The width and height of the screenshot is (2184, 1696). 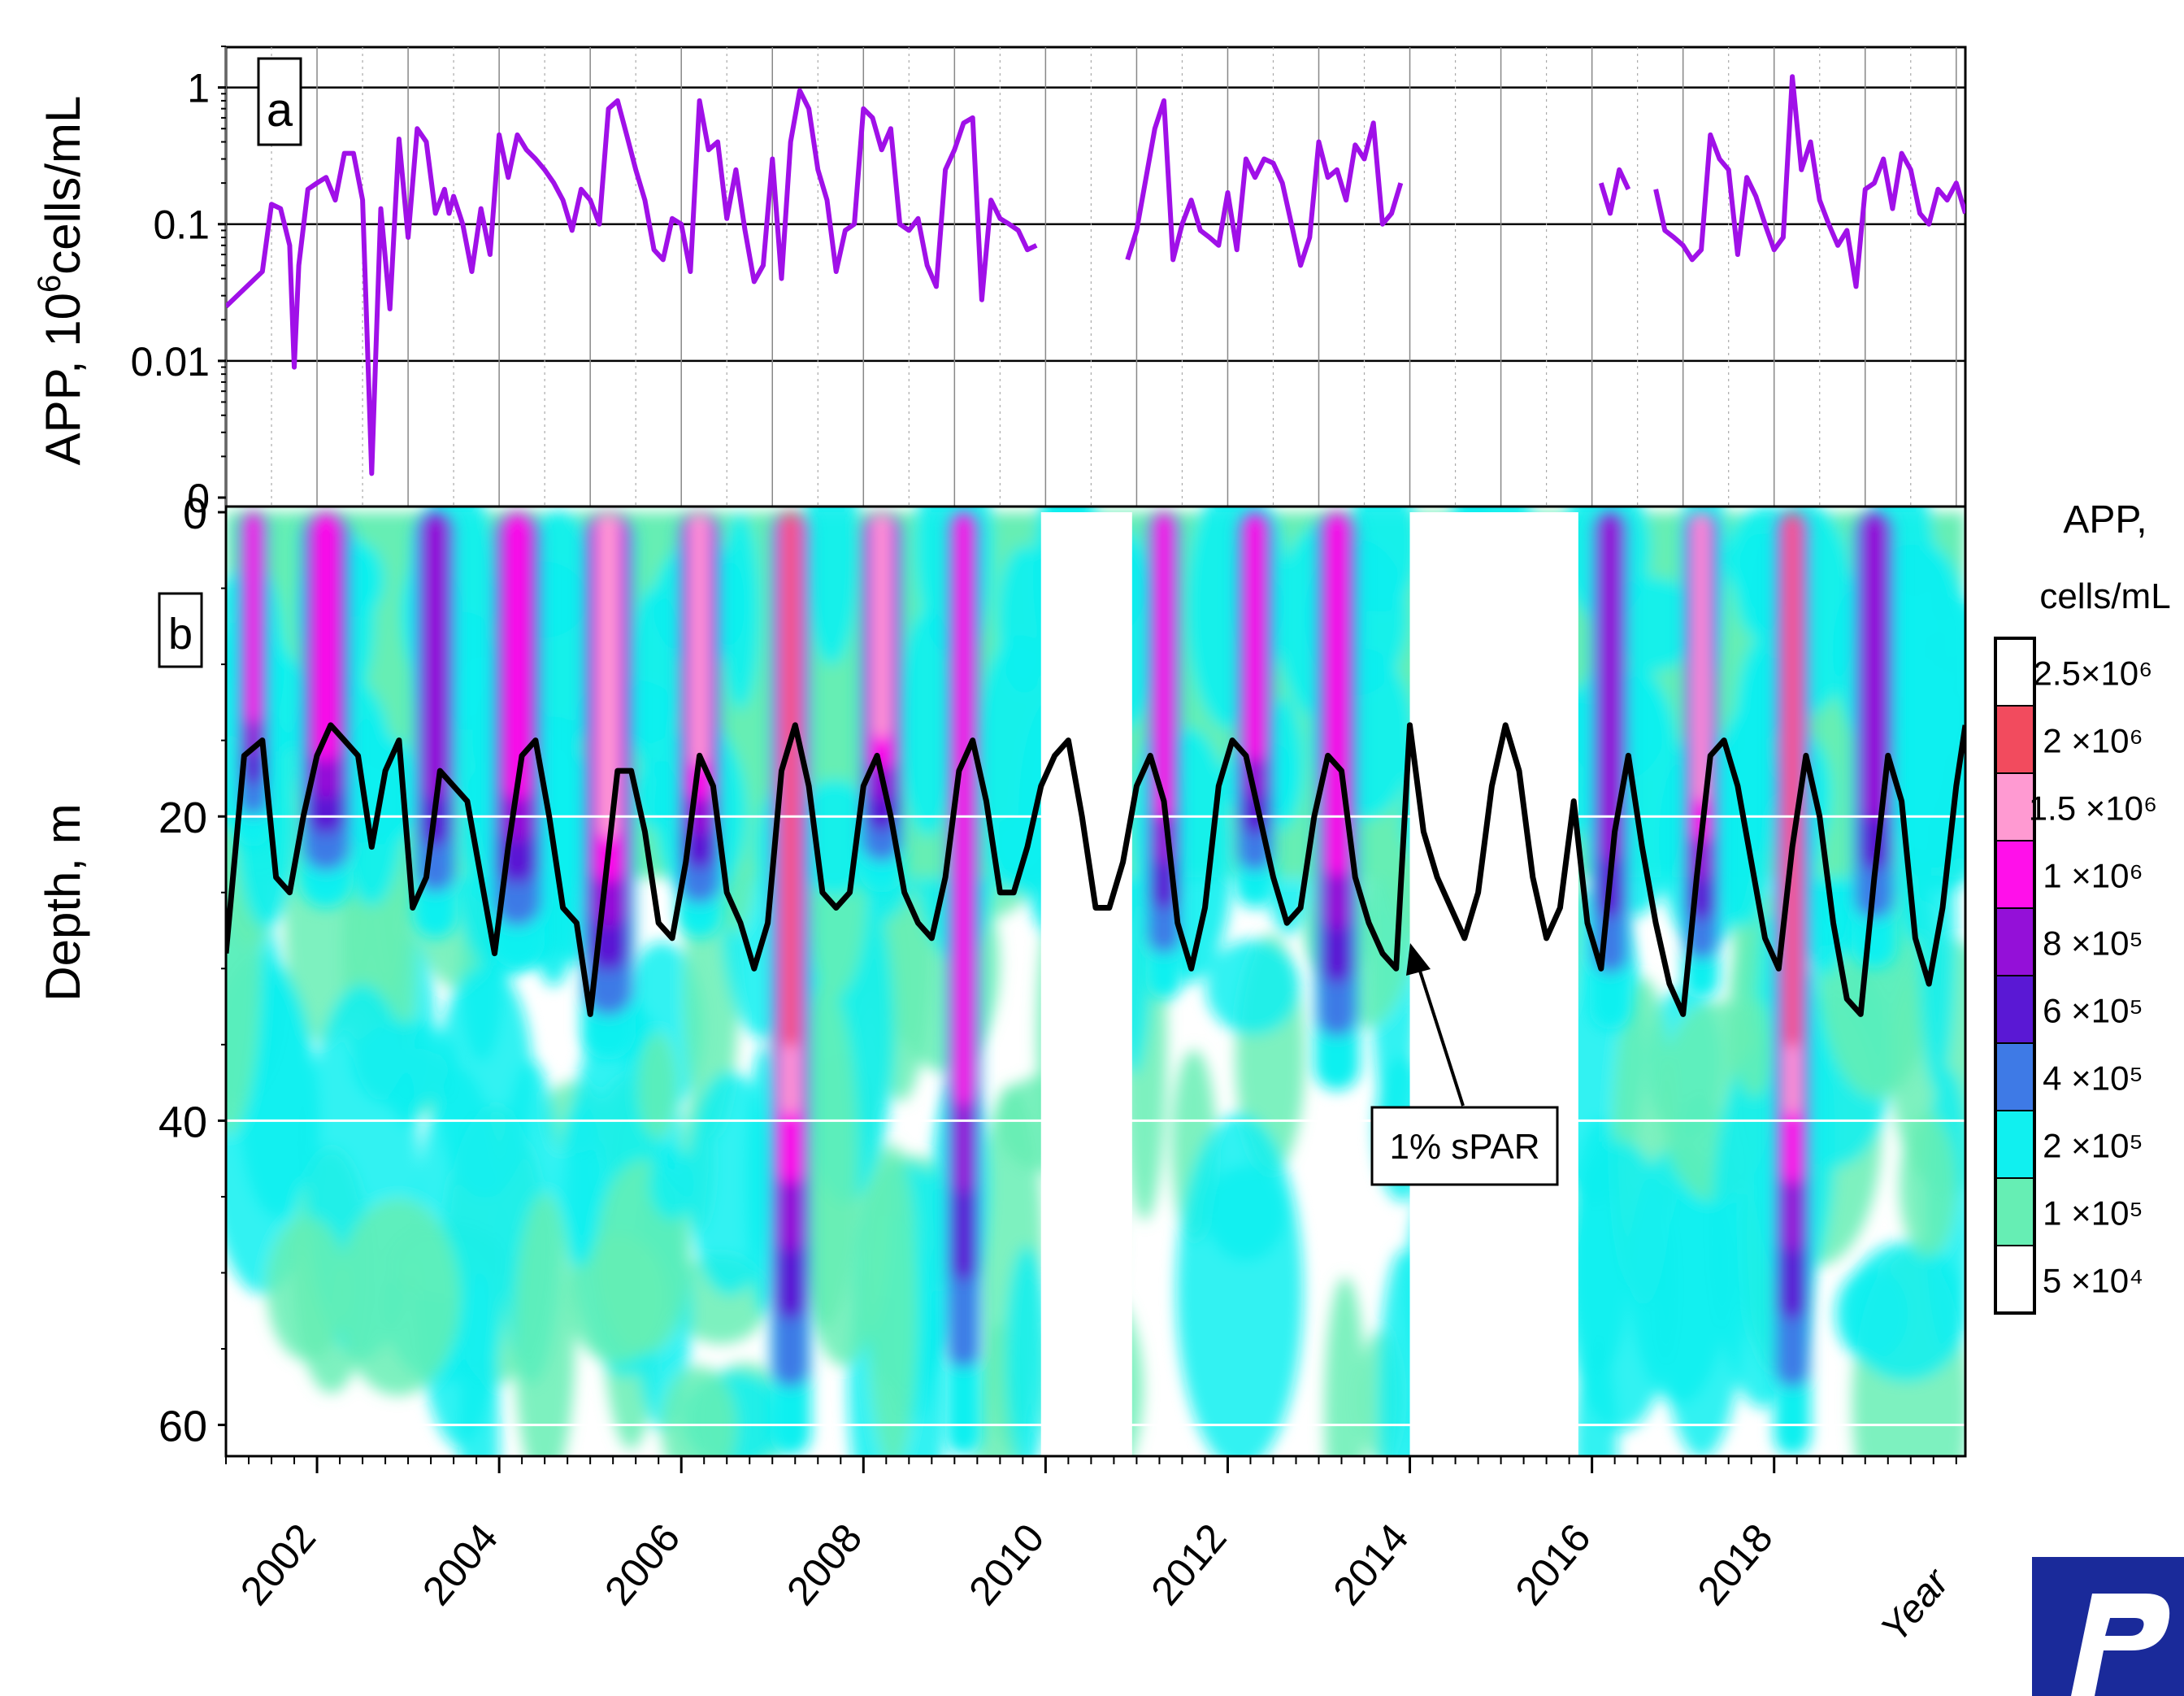 I want to click on x-tick-label: 2016, so click(x=1552, y=1564).